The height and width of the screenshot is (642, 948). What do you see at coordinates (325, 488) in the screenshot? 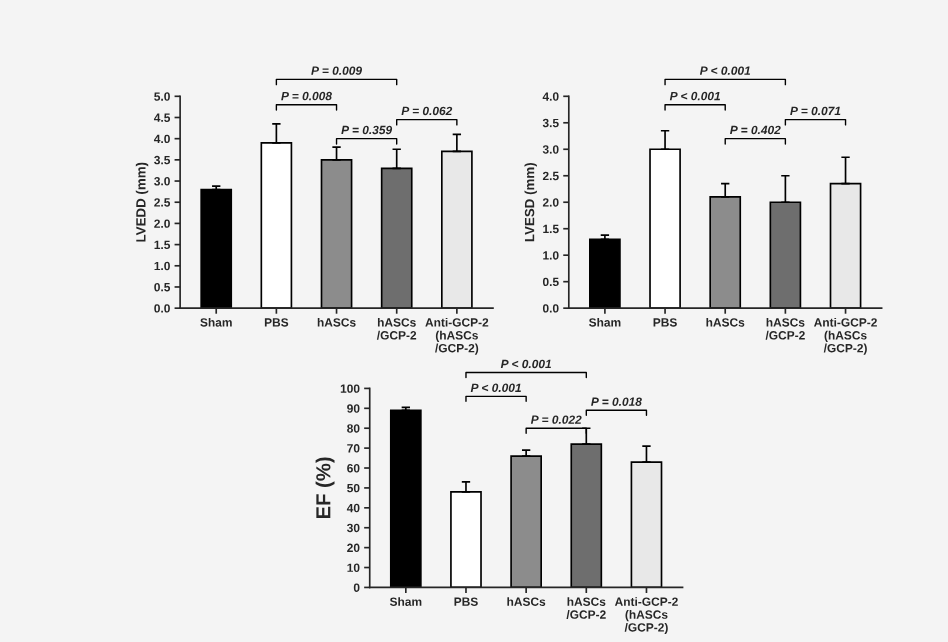
I see `y-axis-title: EF (%)` at bounding box center [325, 488].